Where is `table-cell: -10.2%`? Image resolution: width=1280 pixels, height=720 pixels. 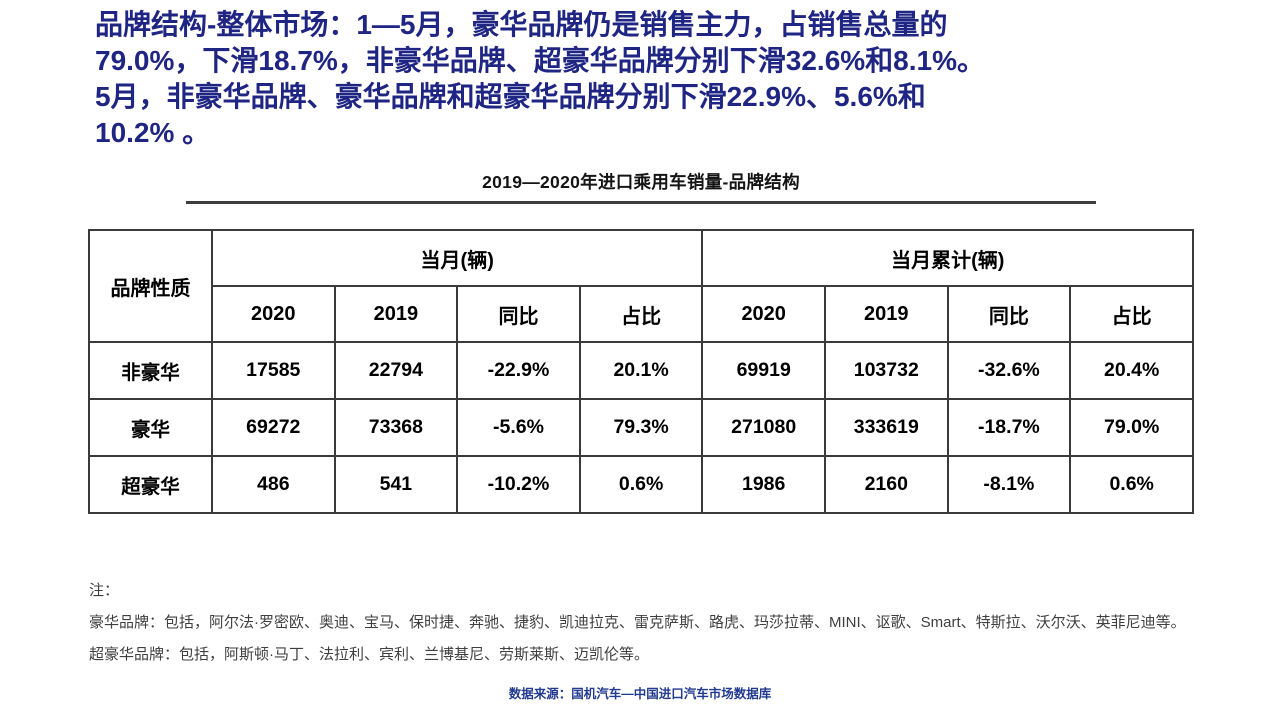
table-cell: -10.2% is located at coordinates (518, 484).